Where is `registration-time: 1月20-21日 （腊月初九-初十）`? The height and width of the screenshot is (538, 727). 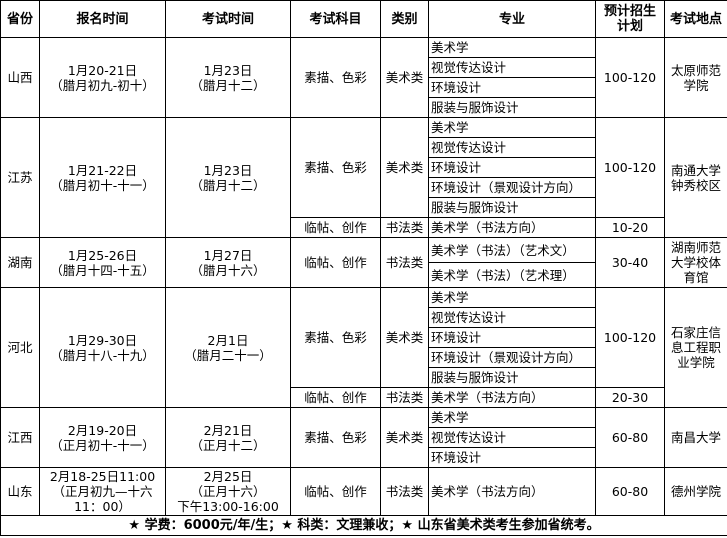 registration-time: 1月20-21日 （腊月初九-初十） is located at coordinates (102, 77).